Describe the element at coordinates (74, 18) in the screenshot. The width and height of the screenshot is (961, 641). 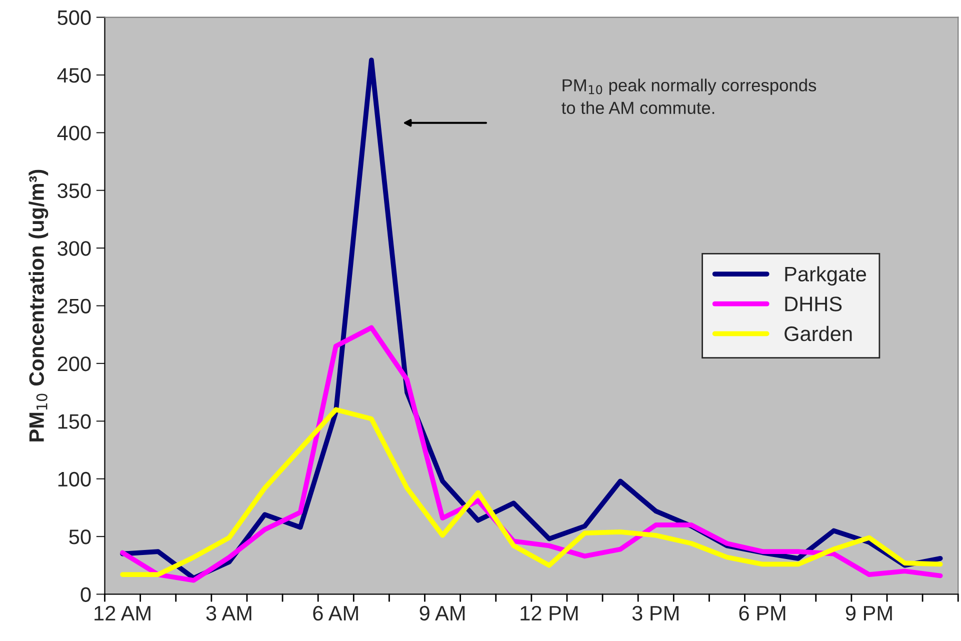
I see `y-tick-label: 500` at that location.